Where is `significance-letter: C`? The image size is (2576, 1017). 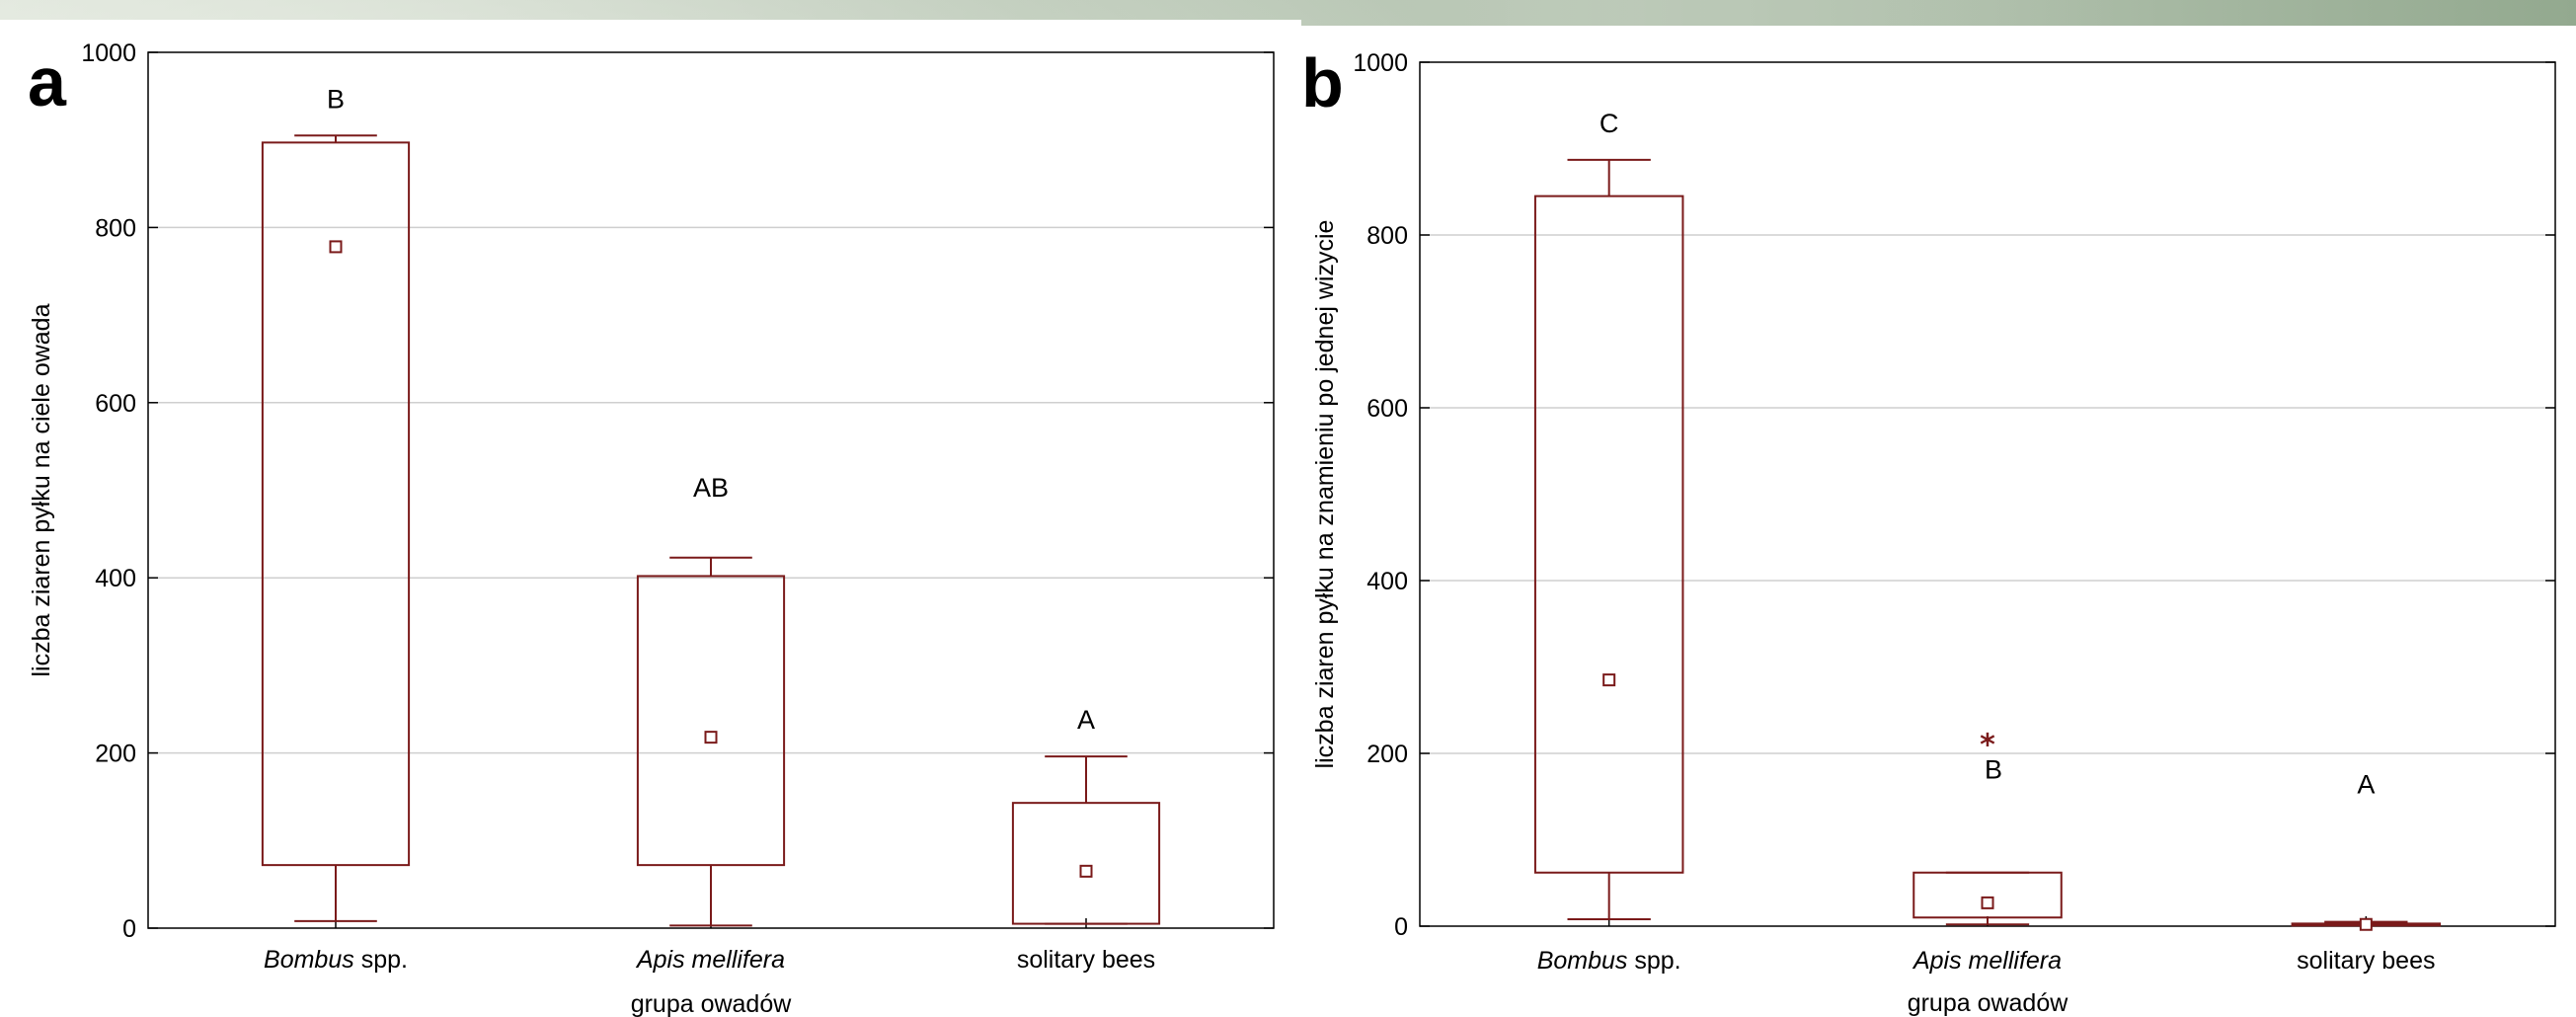 significance-letter: C is located at coordinates (1609, 123).